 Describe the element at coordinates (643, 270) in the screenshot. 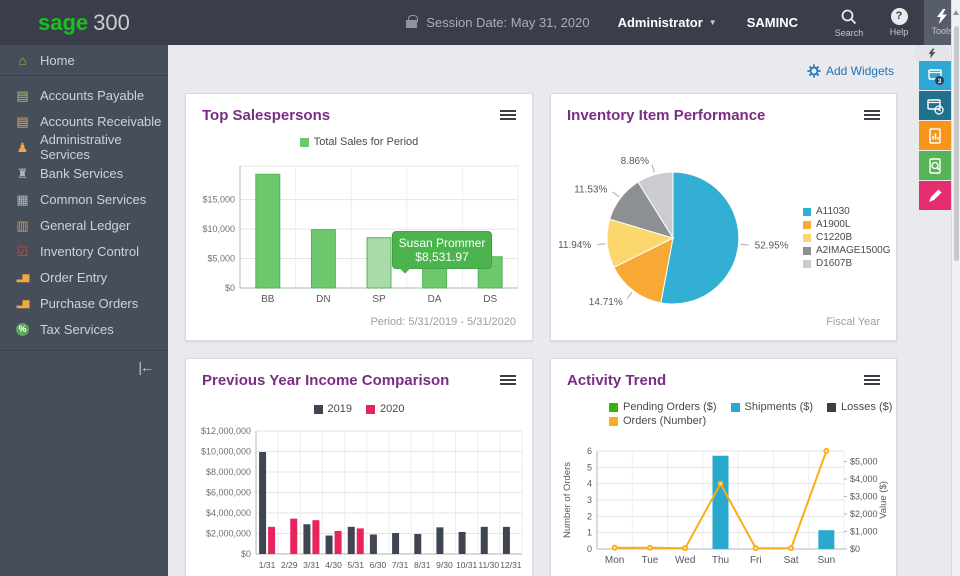

I see `pie-slice-a1900l` at that location.